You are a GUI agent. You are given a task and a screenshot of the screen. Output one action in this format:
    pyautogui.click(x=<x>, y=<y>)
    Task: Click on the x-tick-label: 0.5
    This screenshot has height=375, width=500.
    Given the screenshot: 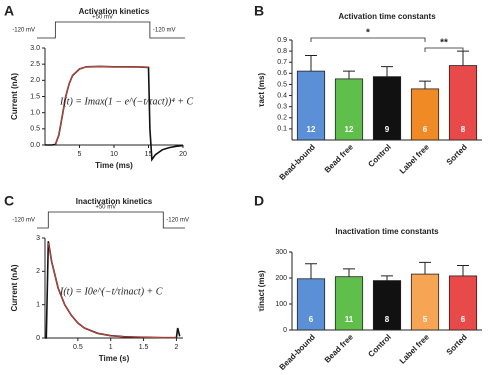 What is the action you would take?
    pyautogui.click(x=78, y=347)
    